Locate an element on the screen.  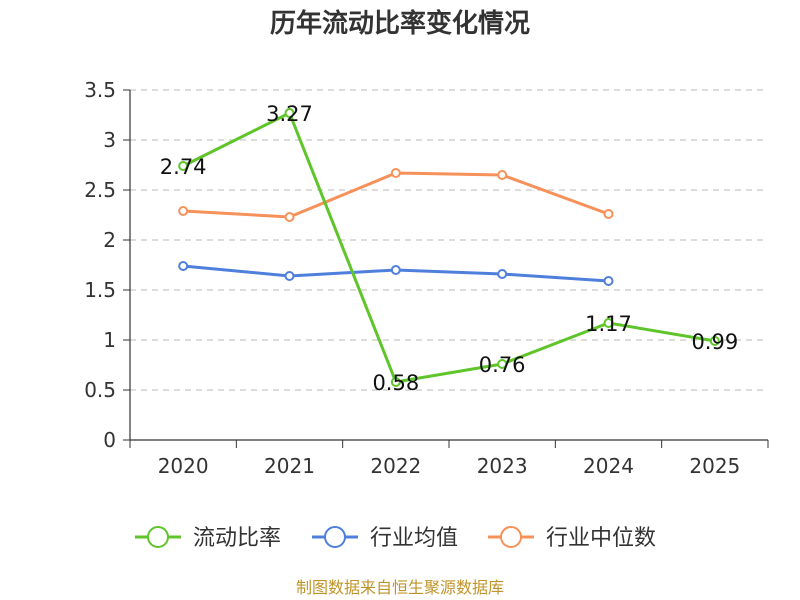
data-label: 0.76 is located at coordinates (502, 365).